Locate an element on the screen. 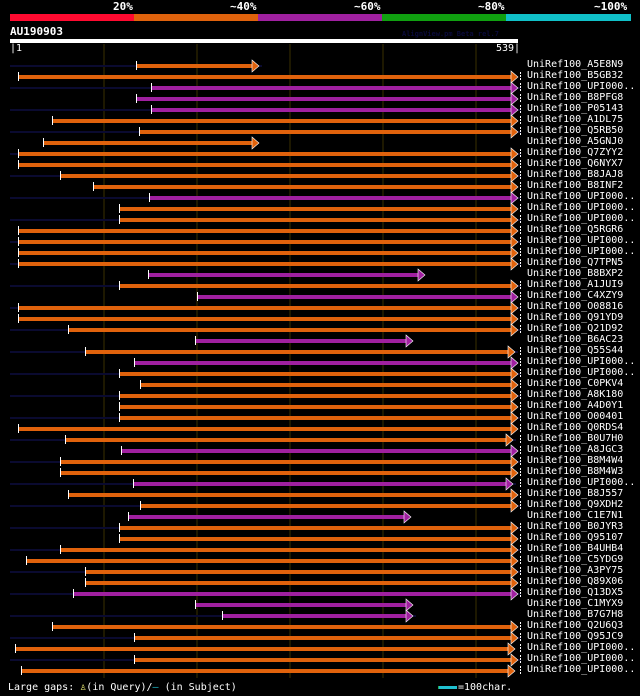 Image resolution: width=640 pixels, height=696 pixels. hit-name: UniRef100_O08816 is located at coordinates (575, 306).